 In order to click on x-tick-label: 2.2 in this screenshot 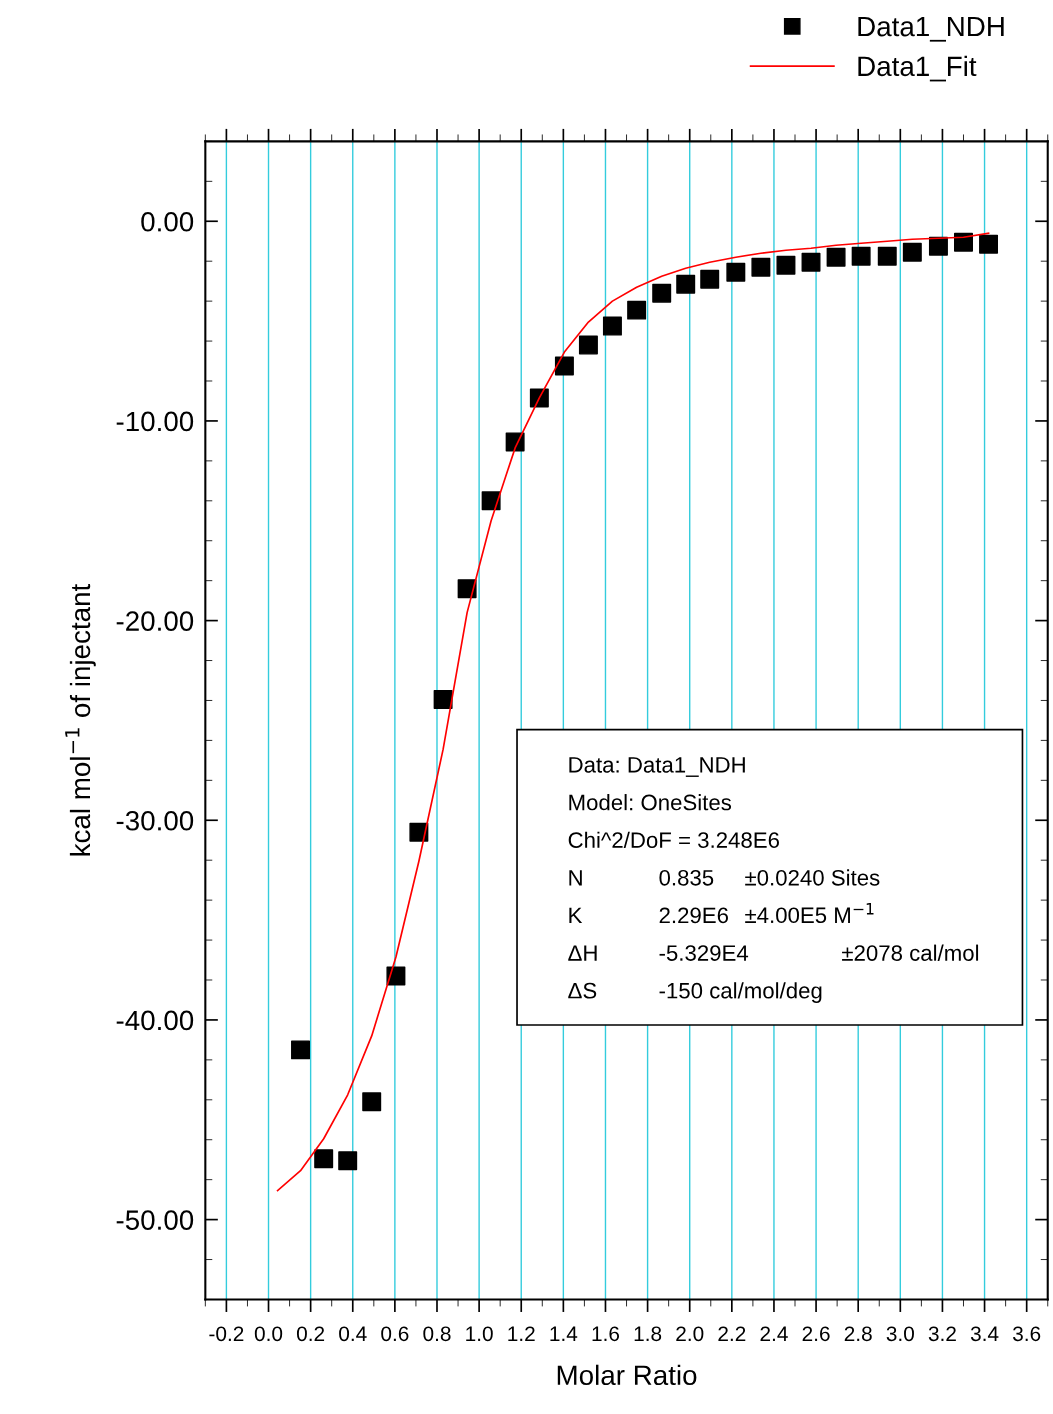, I will do `click(732, 1333)`.